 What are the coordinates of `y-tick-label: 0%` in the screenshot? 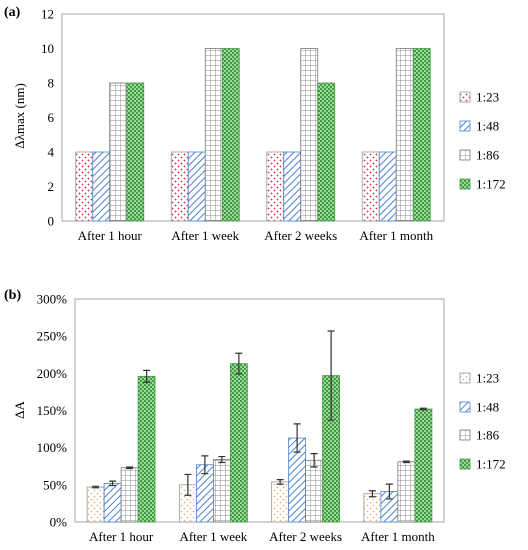 It's located at (59, 522).